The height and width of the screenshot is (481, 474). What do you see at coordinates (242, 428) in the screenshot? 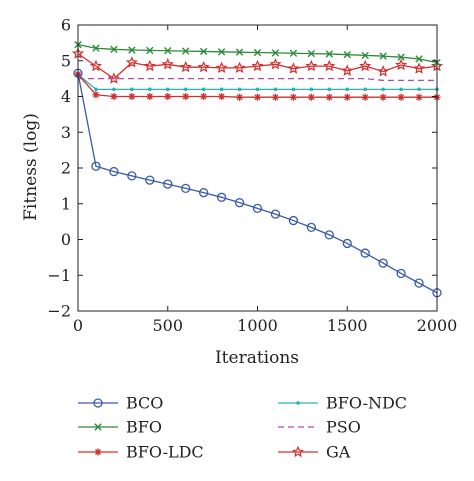
I see `legend: BCO BFO BFO-LDC BFO-NDC PSO GA` at bounding box center [242, 428].